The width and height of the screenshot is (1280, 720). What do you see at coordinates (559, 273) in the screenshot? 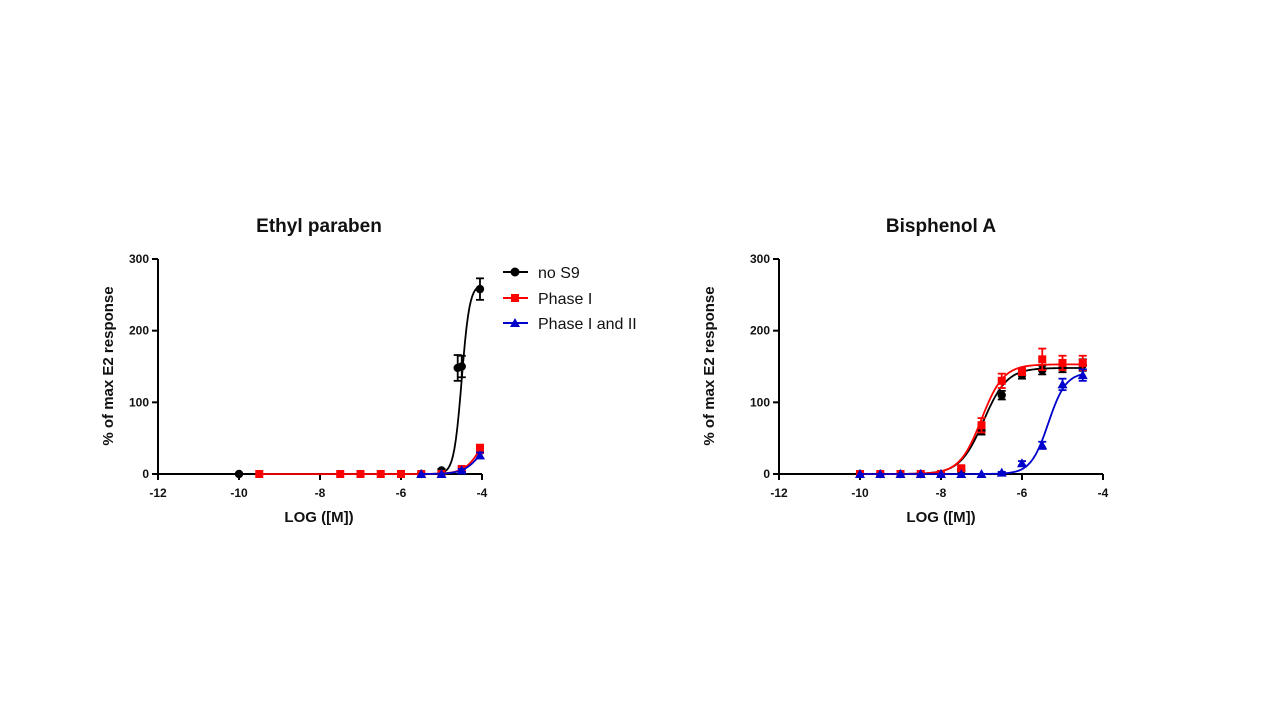
I see `legend-label: no S9` at bounding box center [559, 273].